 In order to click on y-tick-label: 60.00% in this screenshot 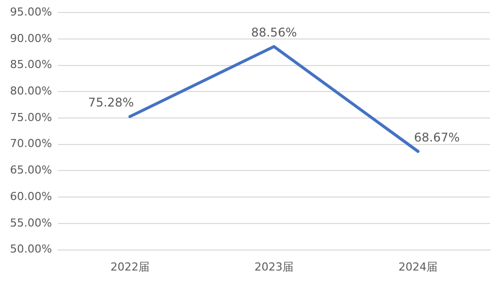, I will do `click(31, 196)`.